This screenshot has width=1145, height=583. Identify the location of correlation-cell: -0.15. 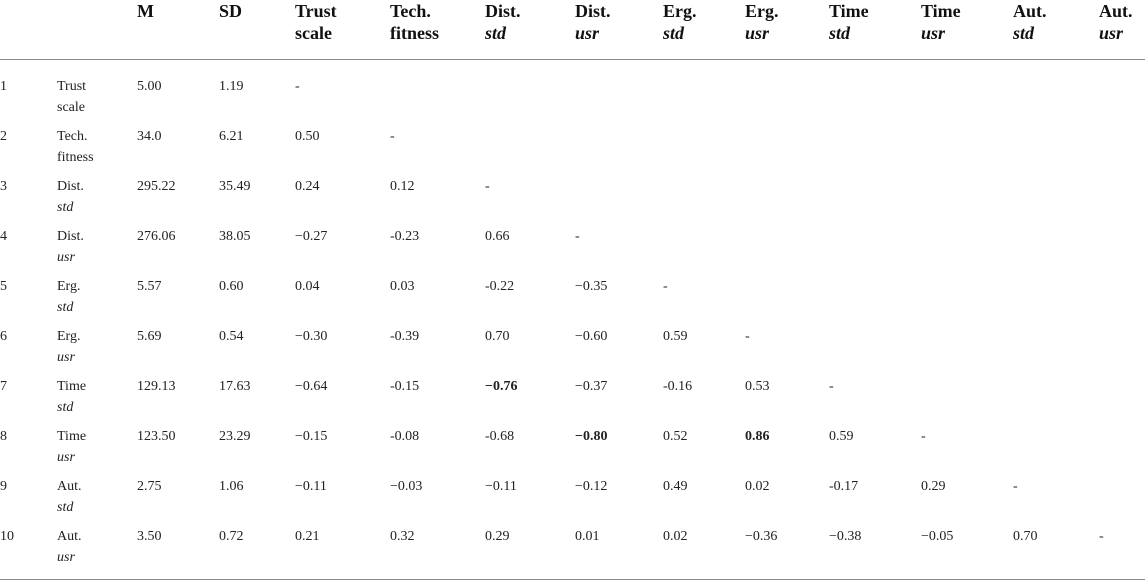
(405, 386).